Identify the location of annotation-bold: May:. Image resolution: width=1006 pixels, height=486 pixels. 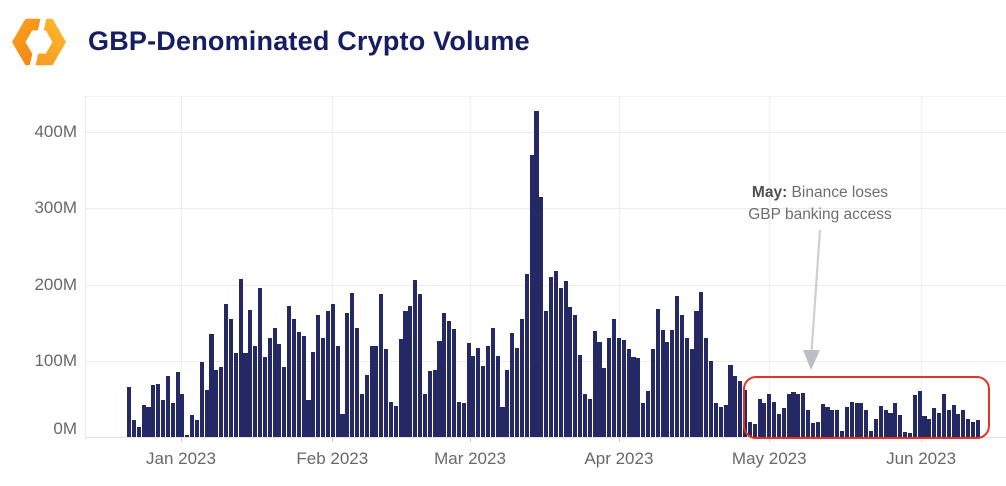
(769, 192).